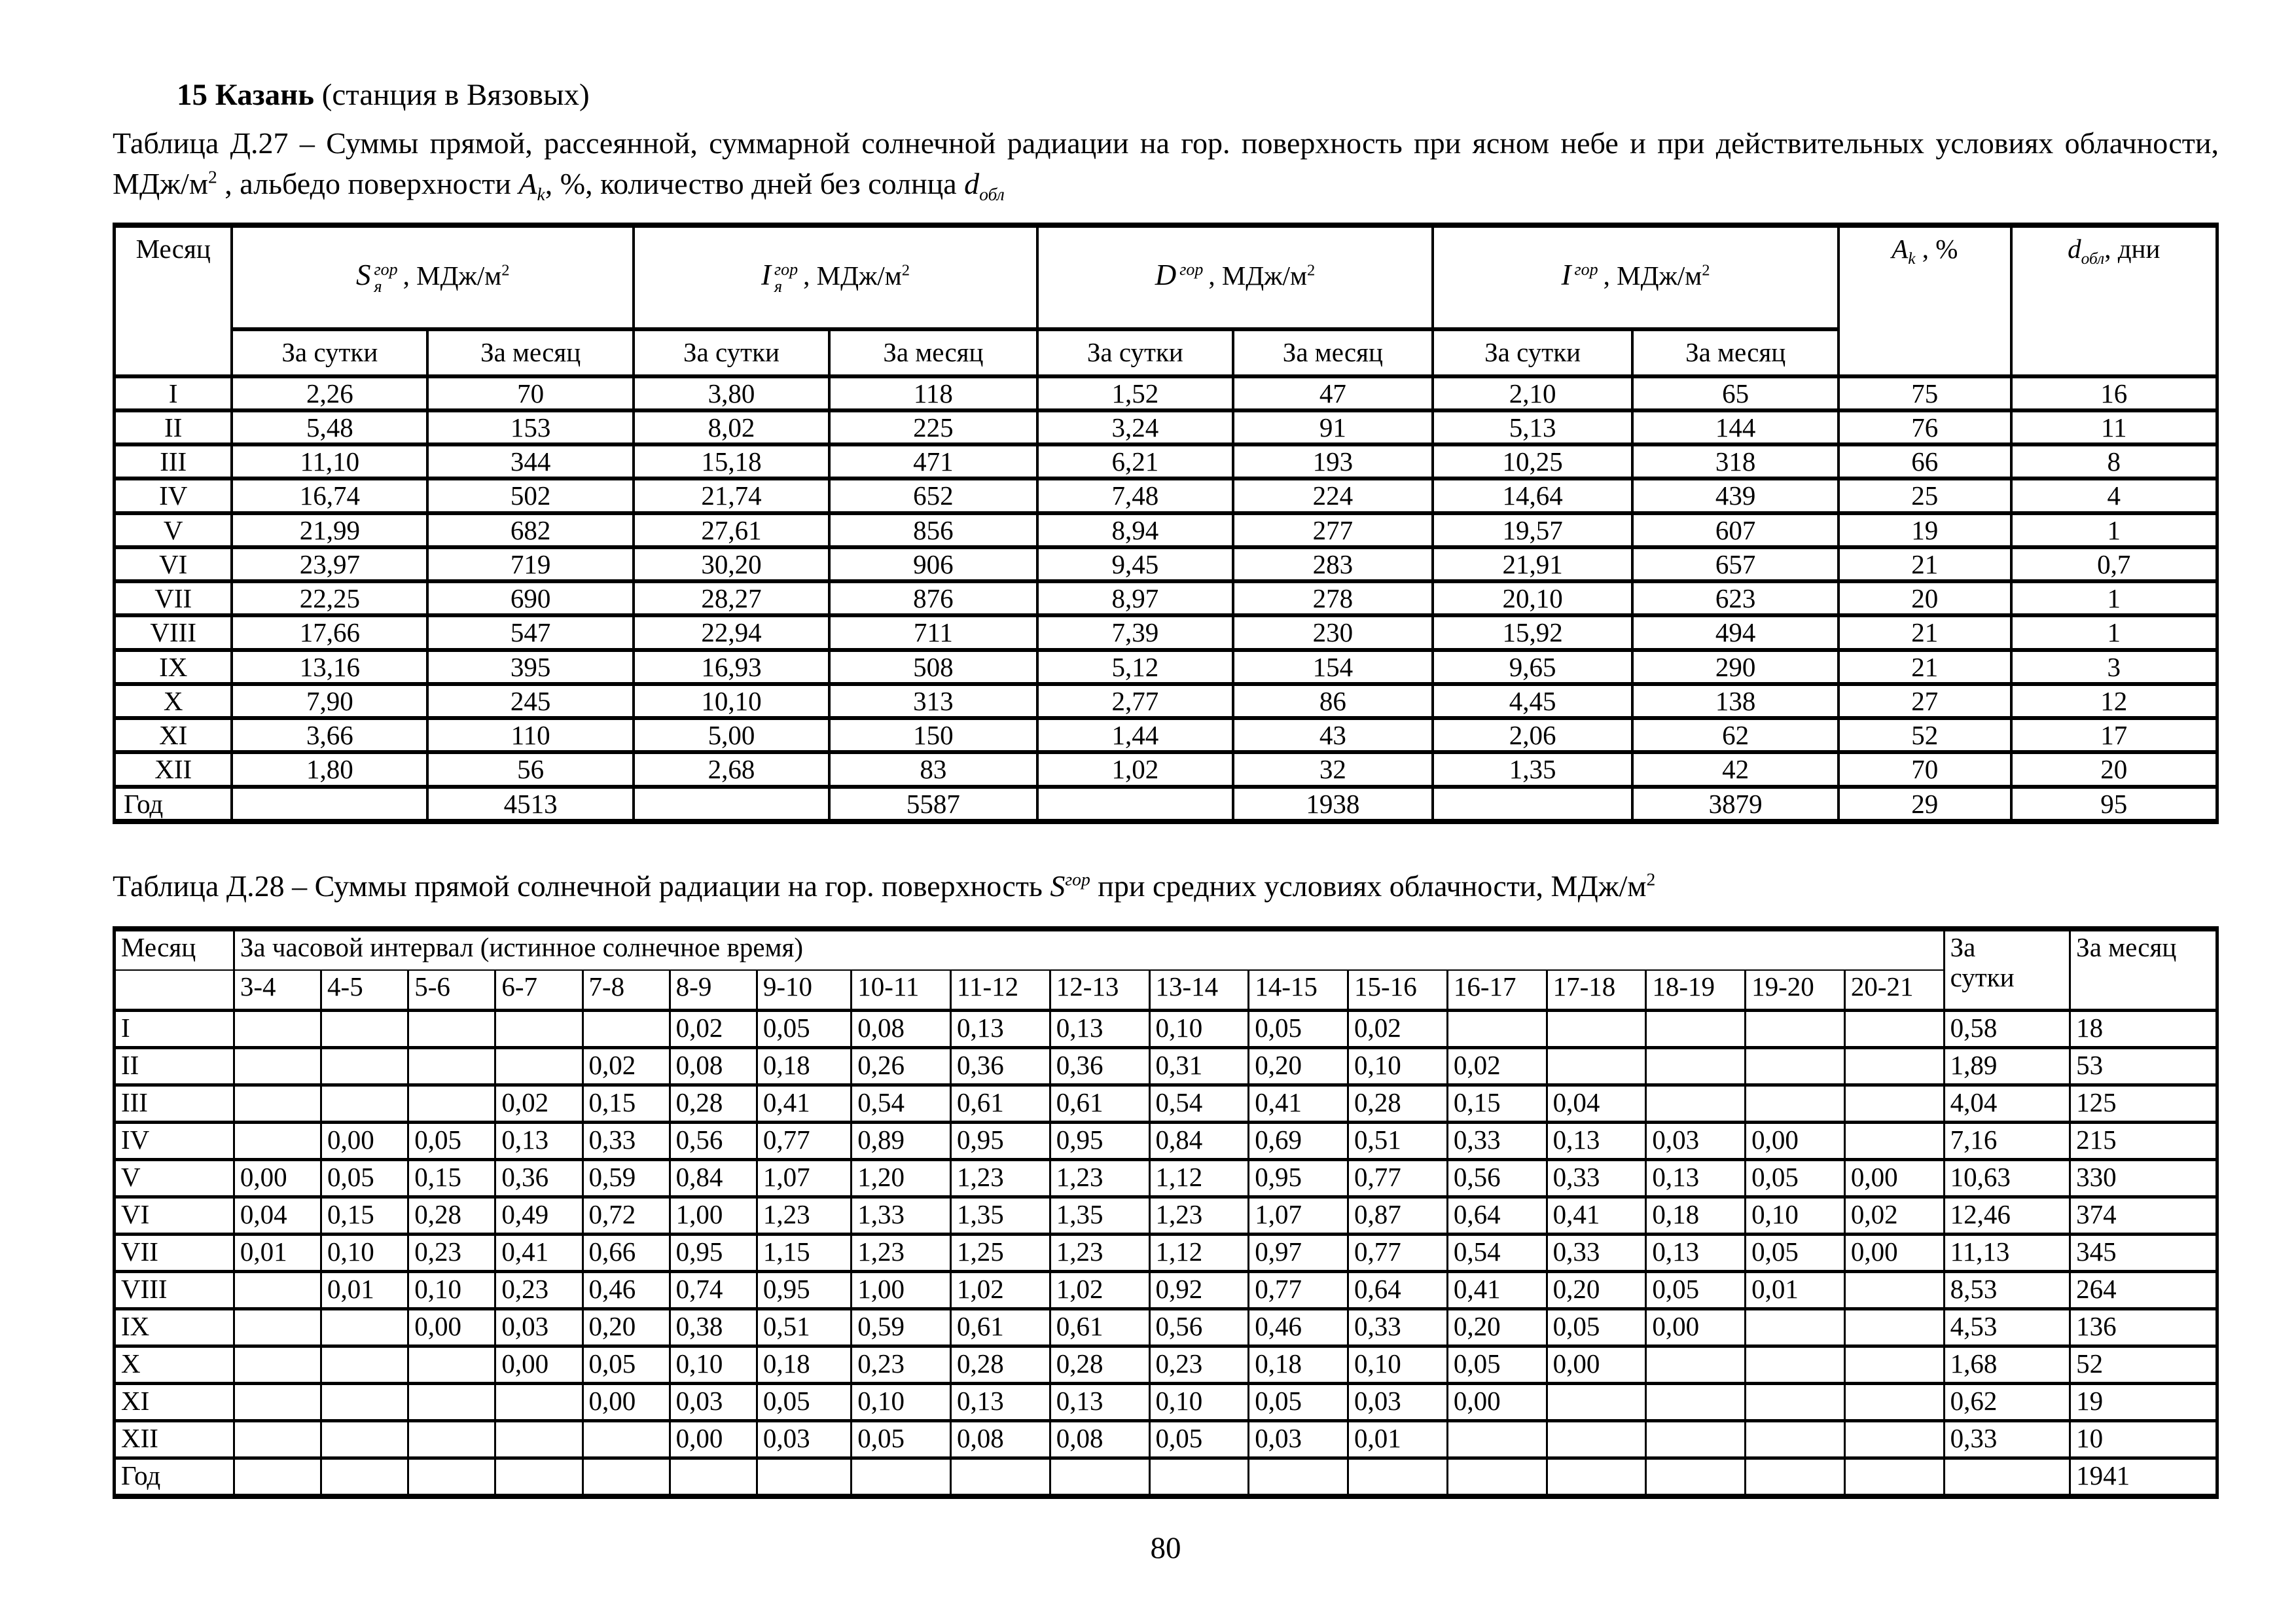  What do you see at coordinates (531, 598) in the screenshot?
I see `value-cell: 690` at bounding box center [531, 598].